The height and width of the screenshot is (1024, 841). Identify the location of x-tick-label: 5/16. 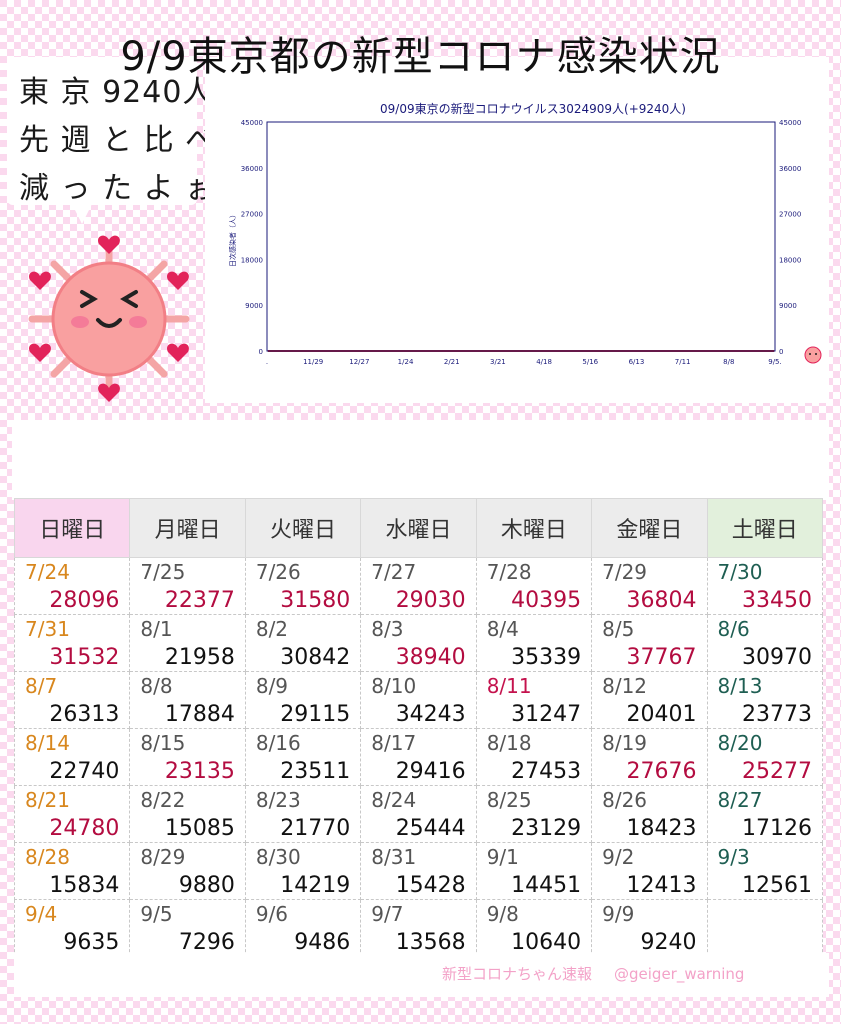
(590, 362).